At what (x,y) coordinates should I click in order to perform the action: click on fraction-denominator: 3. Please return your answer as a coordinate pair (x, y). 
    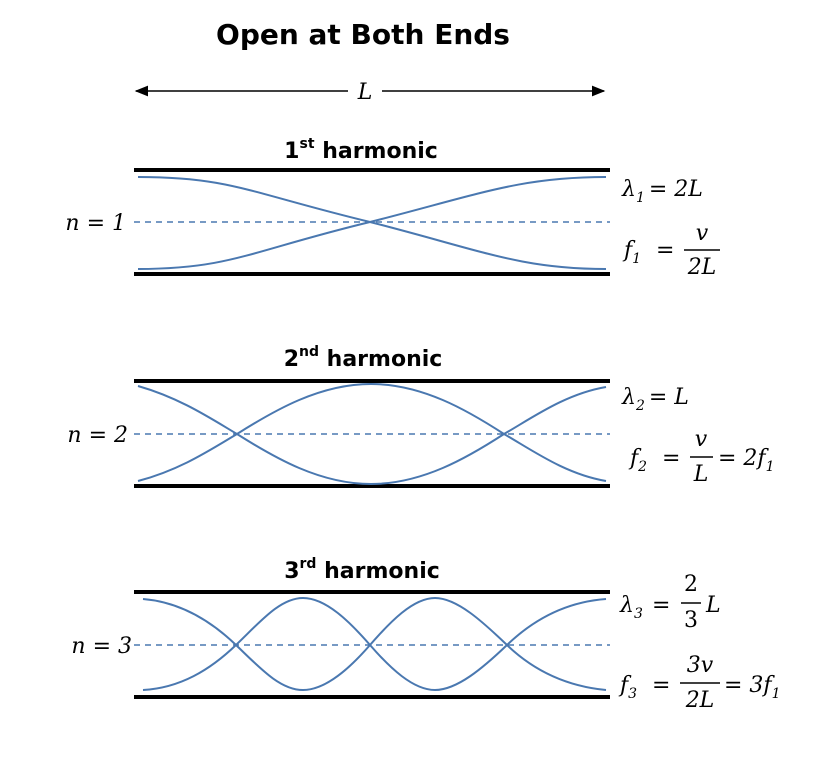
    Looking at the image, I should click on (691, 620).